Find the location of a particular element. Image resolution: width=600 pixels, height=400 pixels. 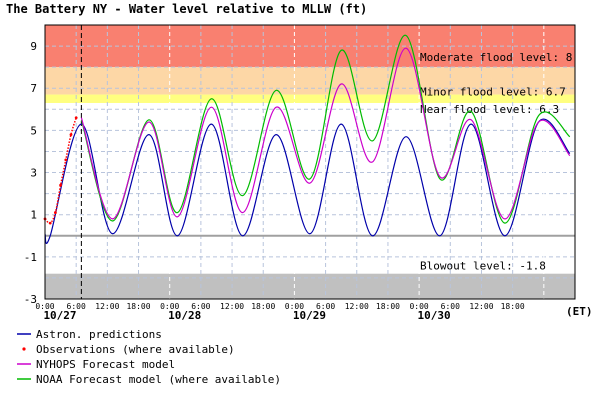

date-label: 10/29 is located at coordinates (309, 315).